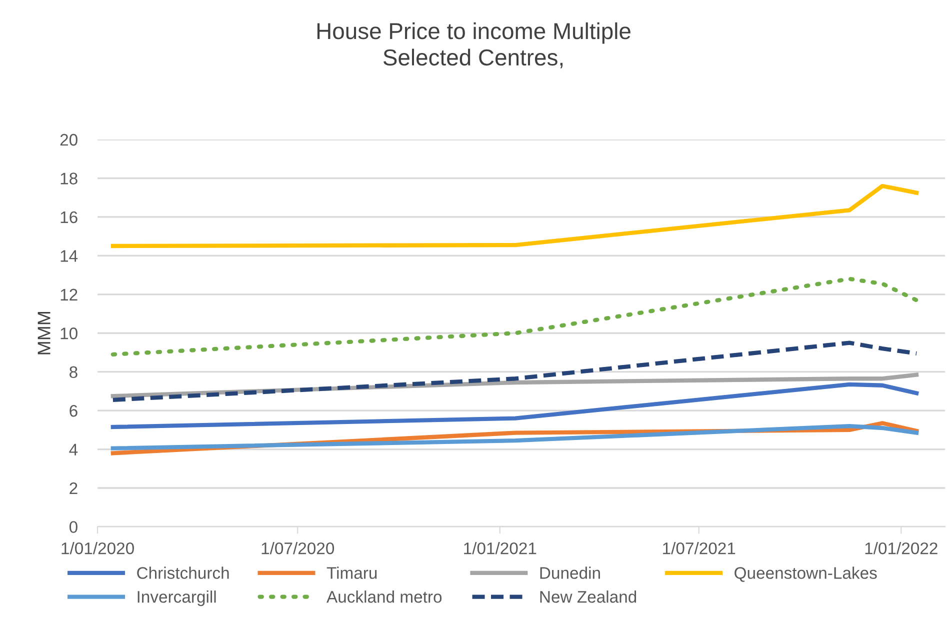 The height and width of the screenshot is (640, 947). Describe the element at coordinates (73, 450) in the screenshot. I see `y-tick-label: 4` at that location.